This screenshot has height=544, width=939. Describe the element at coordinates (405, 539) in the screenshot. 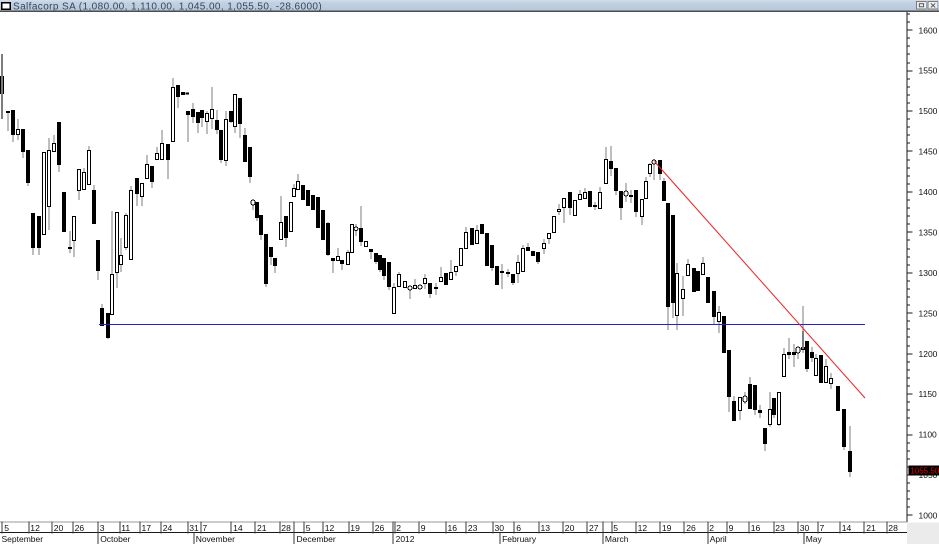

I see `svg-text: 2012` at that location.